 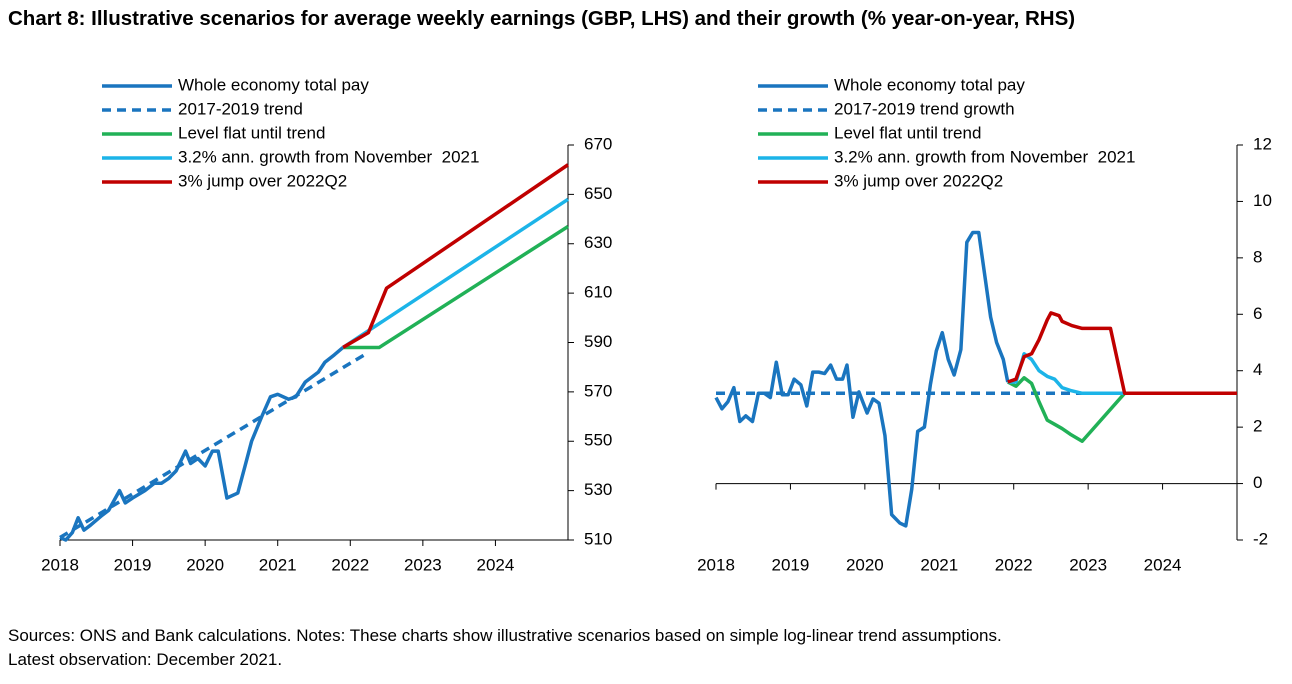 What do you see at coordinates (1257, 426) in the screenshot?
I see `y-tick-label: 2` at bounding box center [1257, 426].